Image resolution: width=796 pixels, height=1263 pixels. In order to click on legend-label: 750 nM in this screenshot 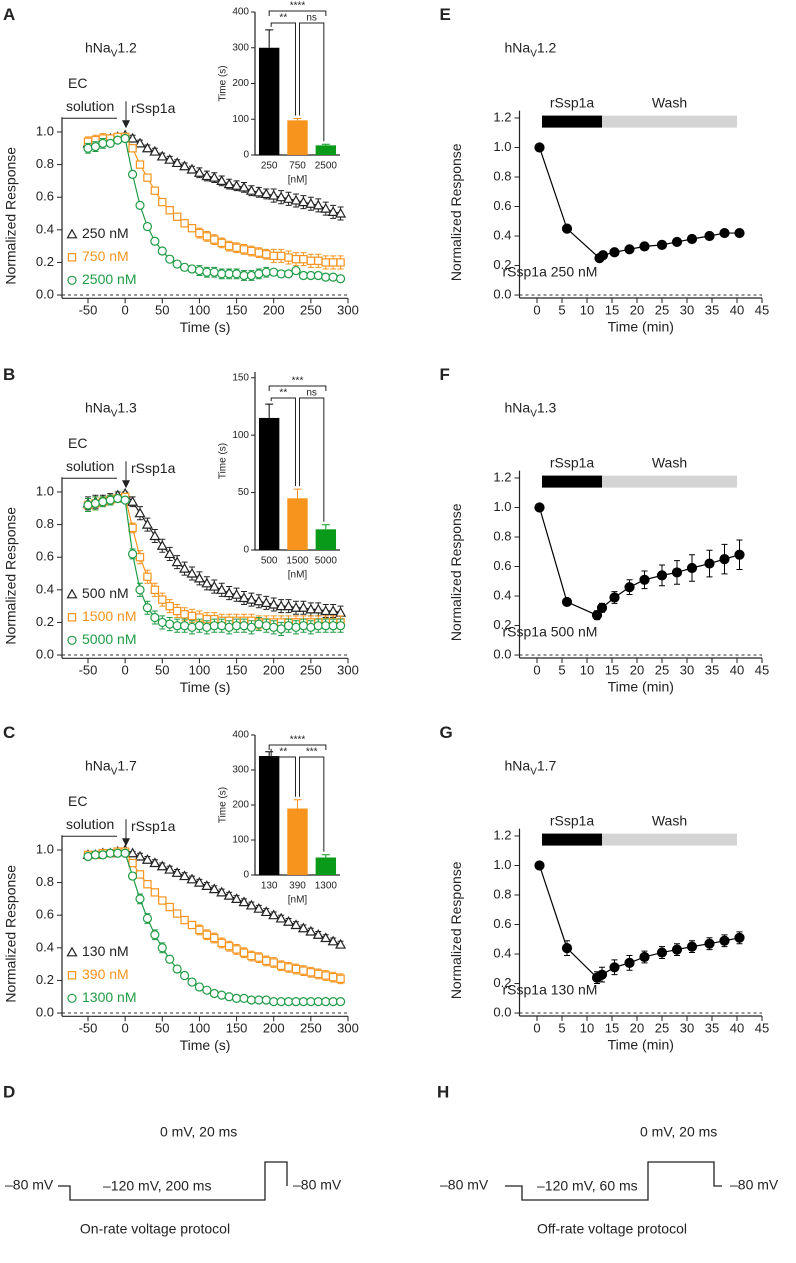, I will do `click(105, 256)`.